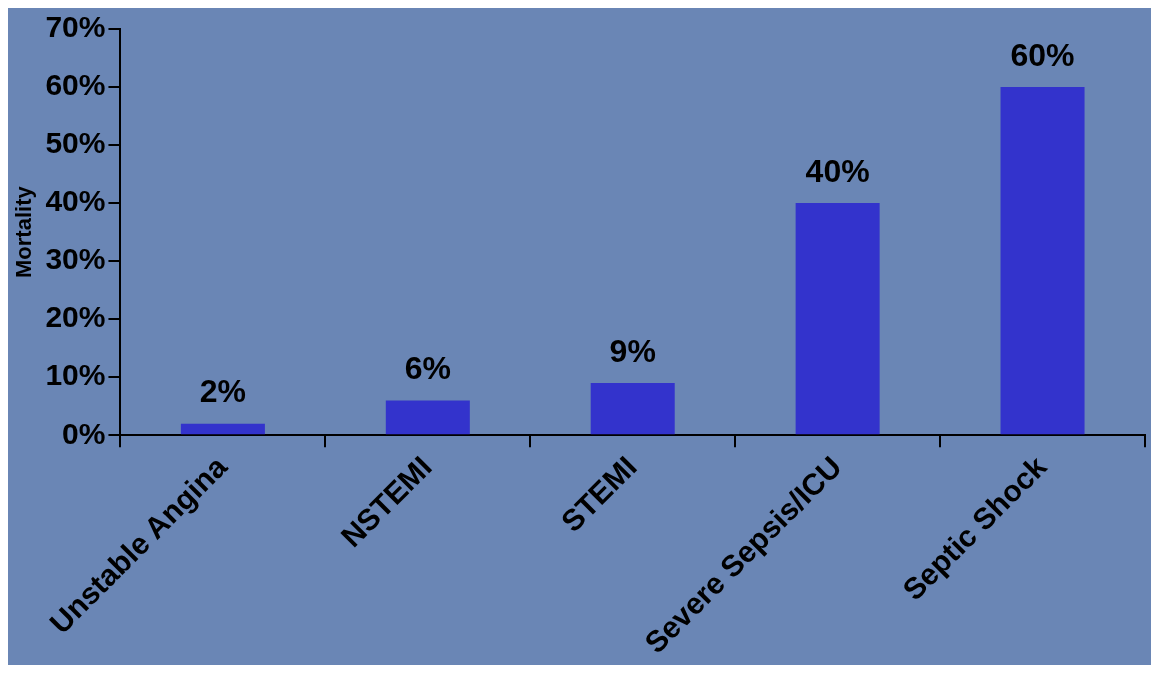  I want to click on data-label: 2%, so click(223, 391).